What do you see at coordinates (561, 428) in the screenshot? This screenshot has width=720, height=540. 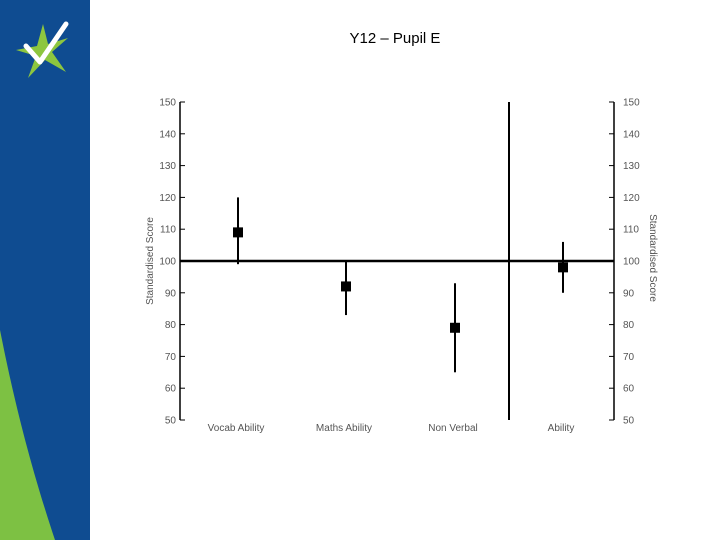 I see `x-category-label: Ability` at bounding box center [561, 428].